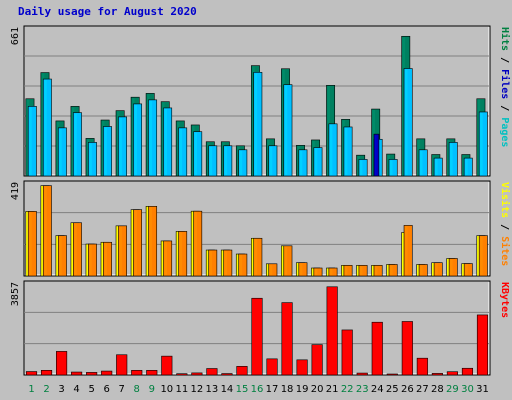 This screenshot has height=400, width=512. What do you see at coordinates (407, 389) in the screenshot?
I see `day-label: 26` at bounding box center [407, 389].